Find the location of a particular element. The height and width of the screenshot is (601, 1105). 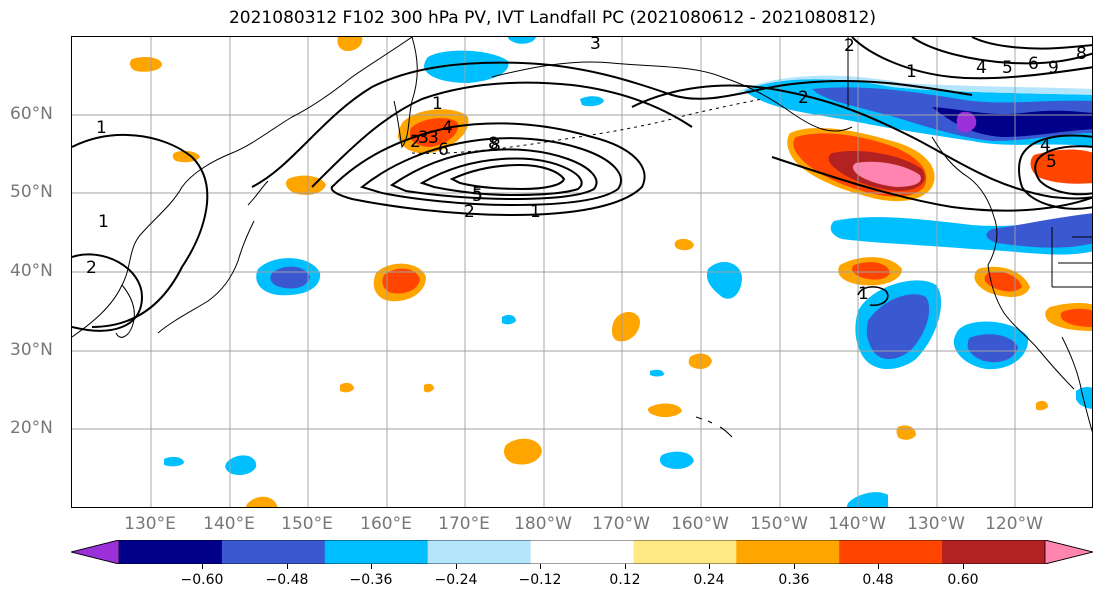

shading-orange-22n-163w is located at coordinates (664, 410).